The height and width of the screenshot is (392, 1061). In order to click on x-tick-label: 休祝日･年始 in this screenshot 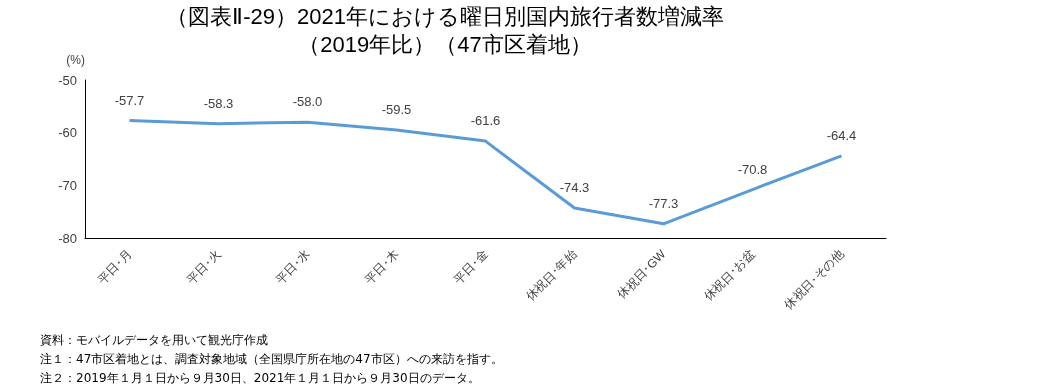, I will do `click(551, 275)`.